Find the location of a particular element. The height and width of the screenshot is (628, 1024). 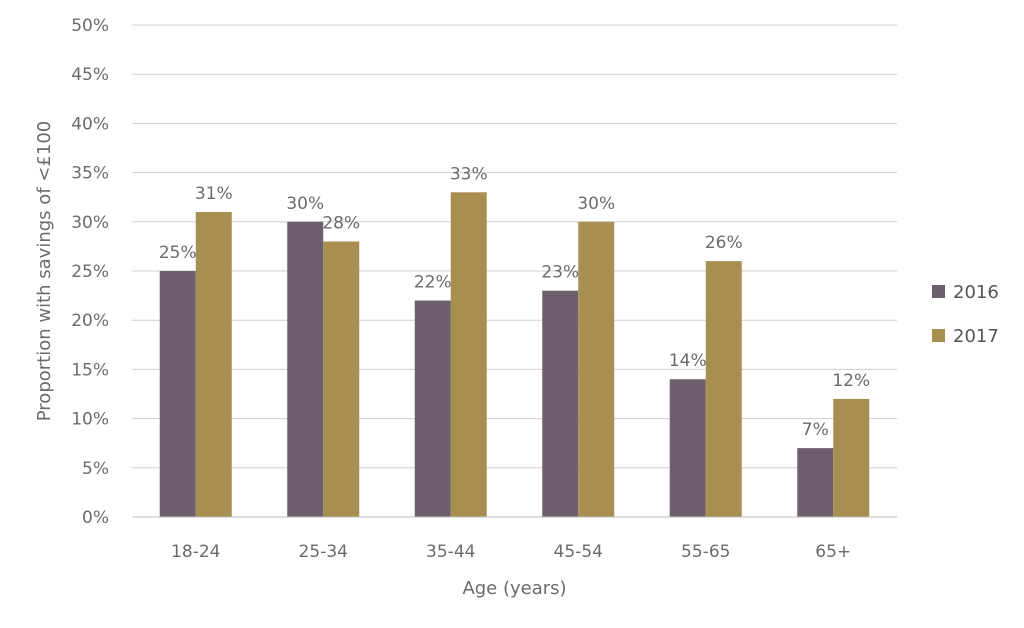

bar-2017-65+ is located at coordinates (851, 457).